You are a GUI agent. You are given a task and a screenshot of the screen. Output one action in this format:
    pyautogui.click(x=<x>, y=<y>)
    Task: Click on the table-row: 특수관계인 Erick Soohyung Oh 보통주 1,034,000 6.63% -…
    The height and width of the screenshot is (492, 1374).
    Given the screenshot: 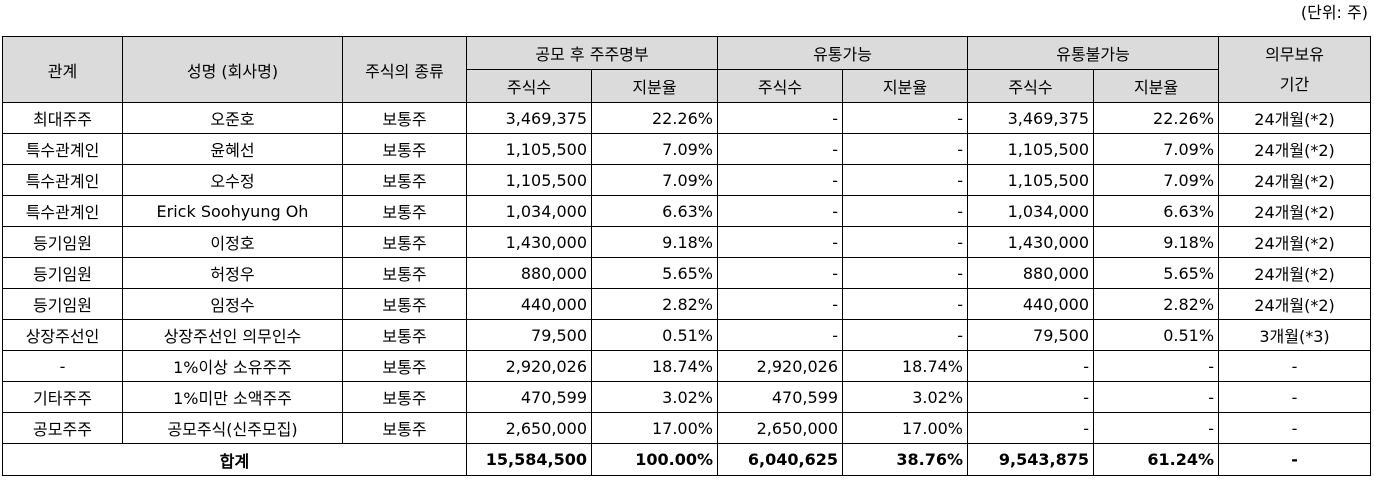 What is the action you would take?
    pyautogui.click(x=687, y=211)
    